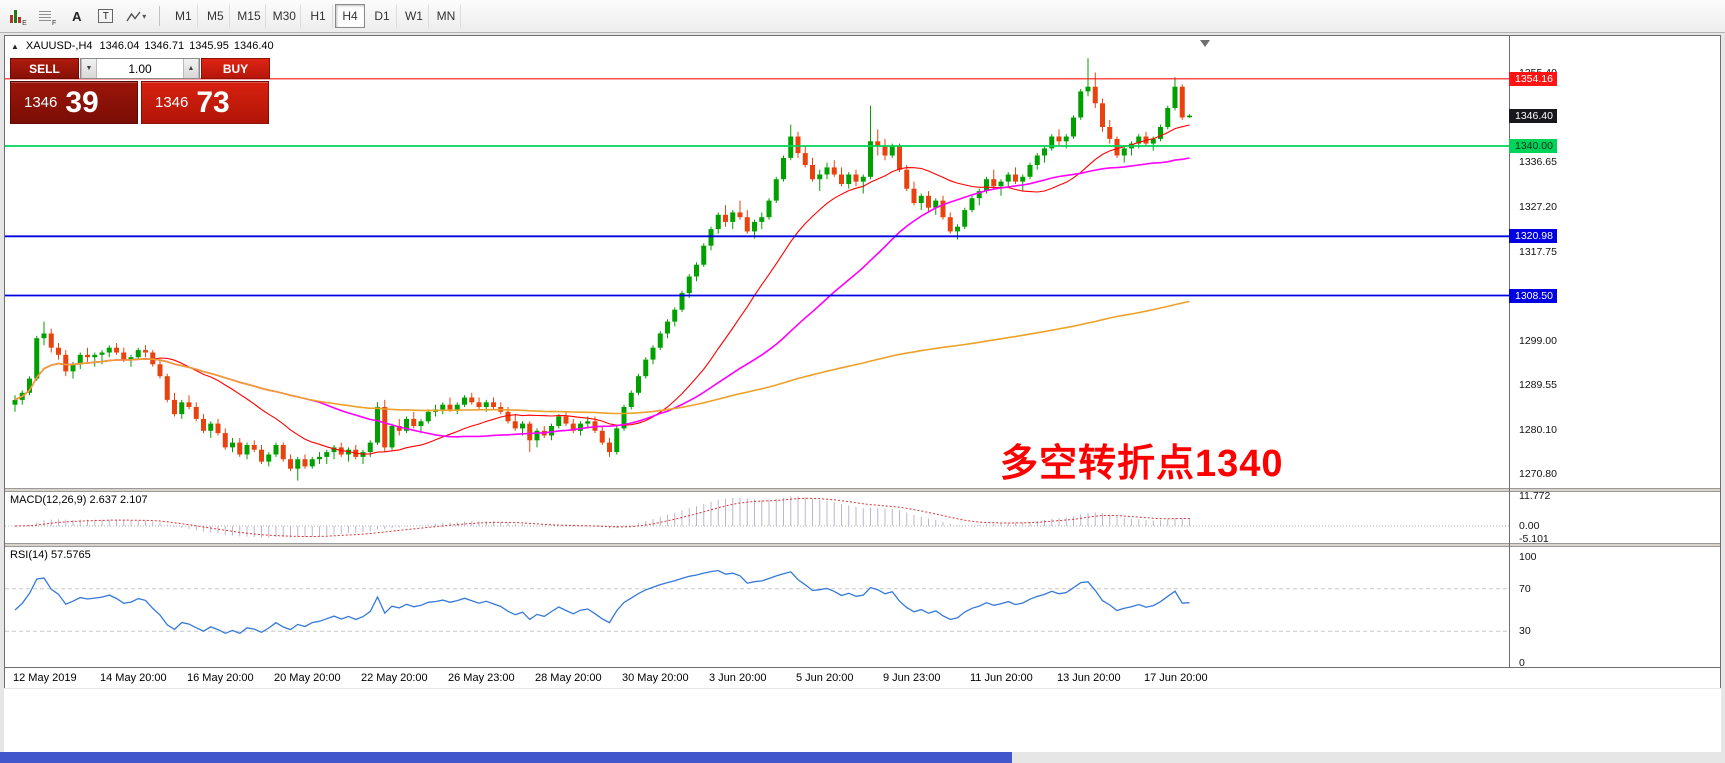 The height and width of the screenshot is (763, 1725). I want to click on price-scale-border, so click(1509, 351).